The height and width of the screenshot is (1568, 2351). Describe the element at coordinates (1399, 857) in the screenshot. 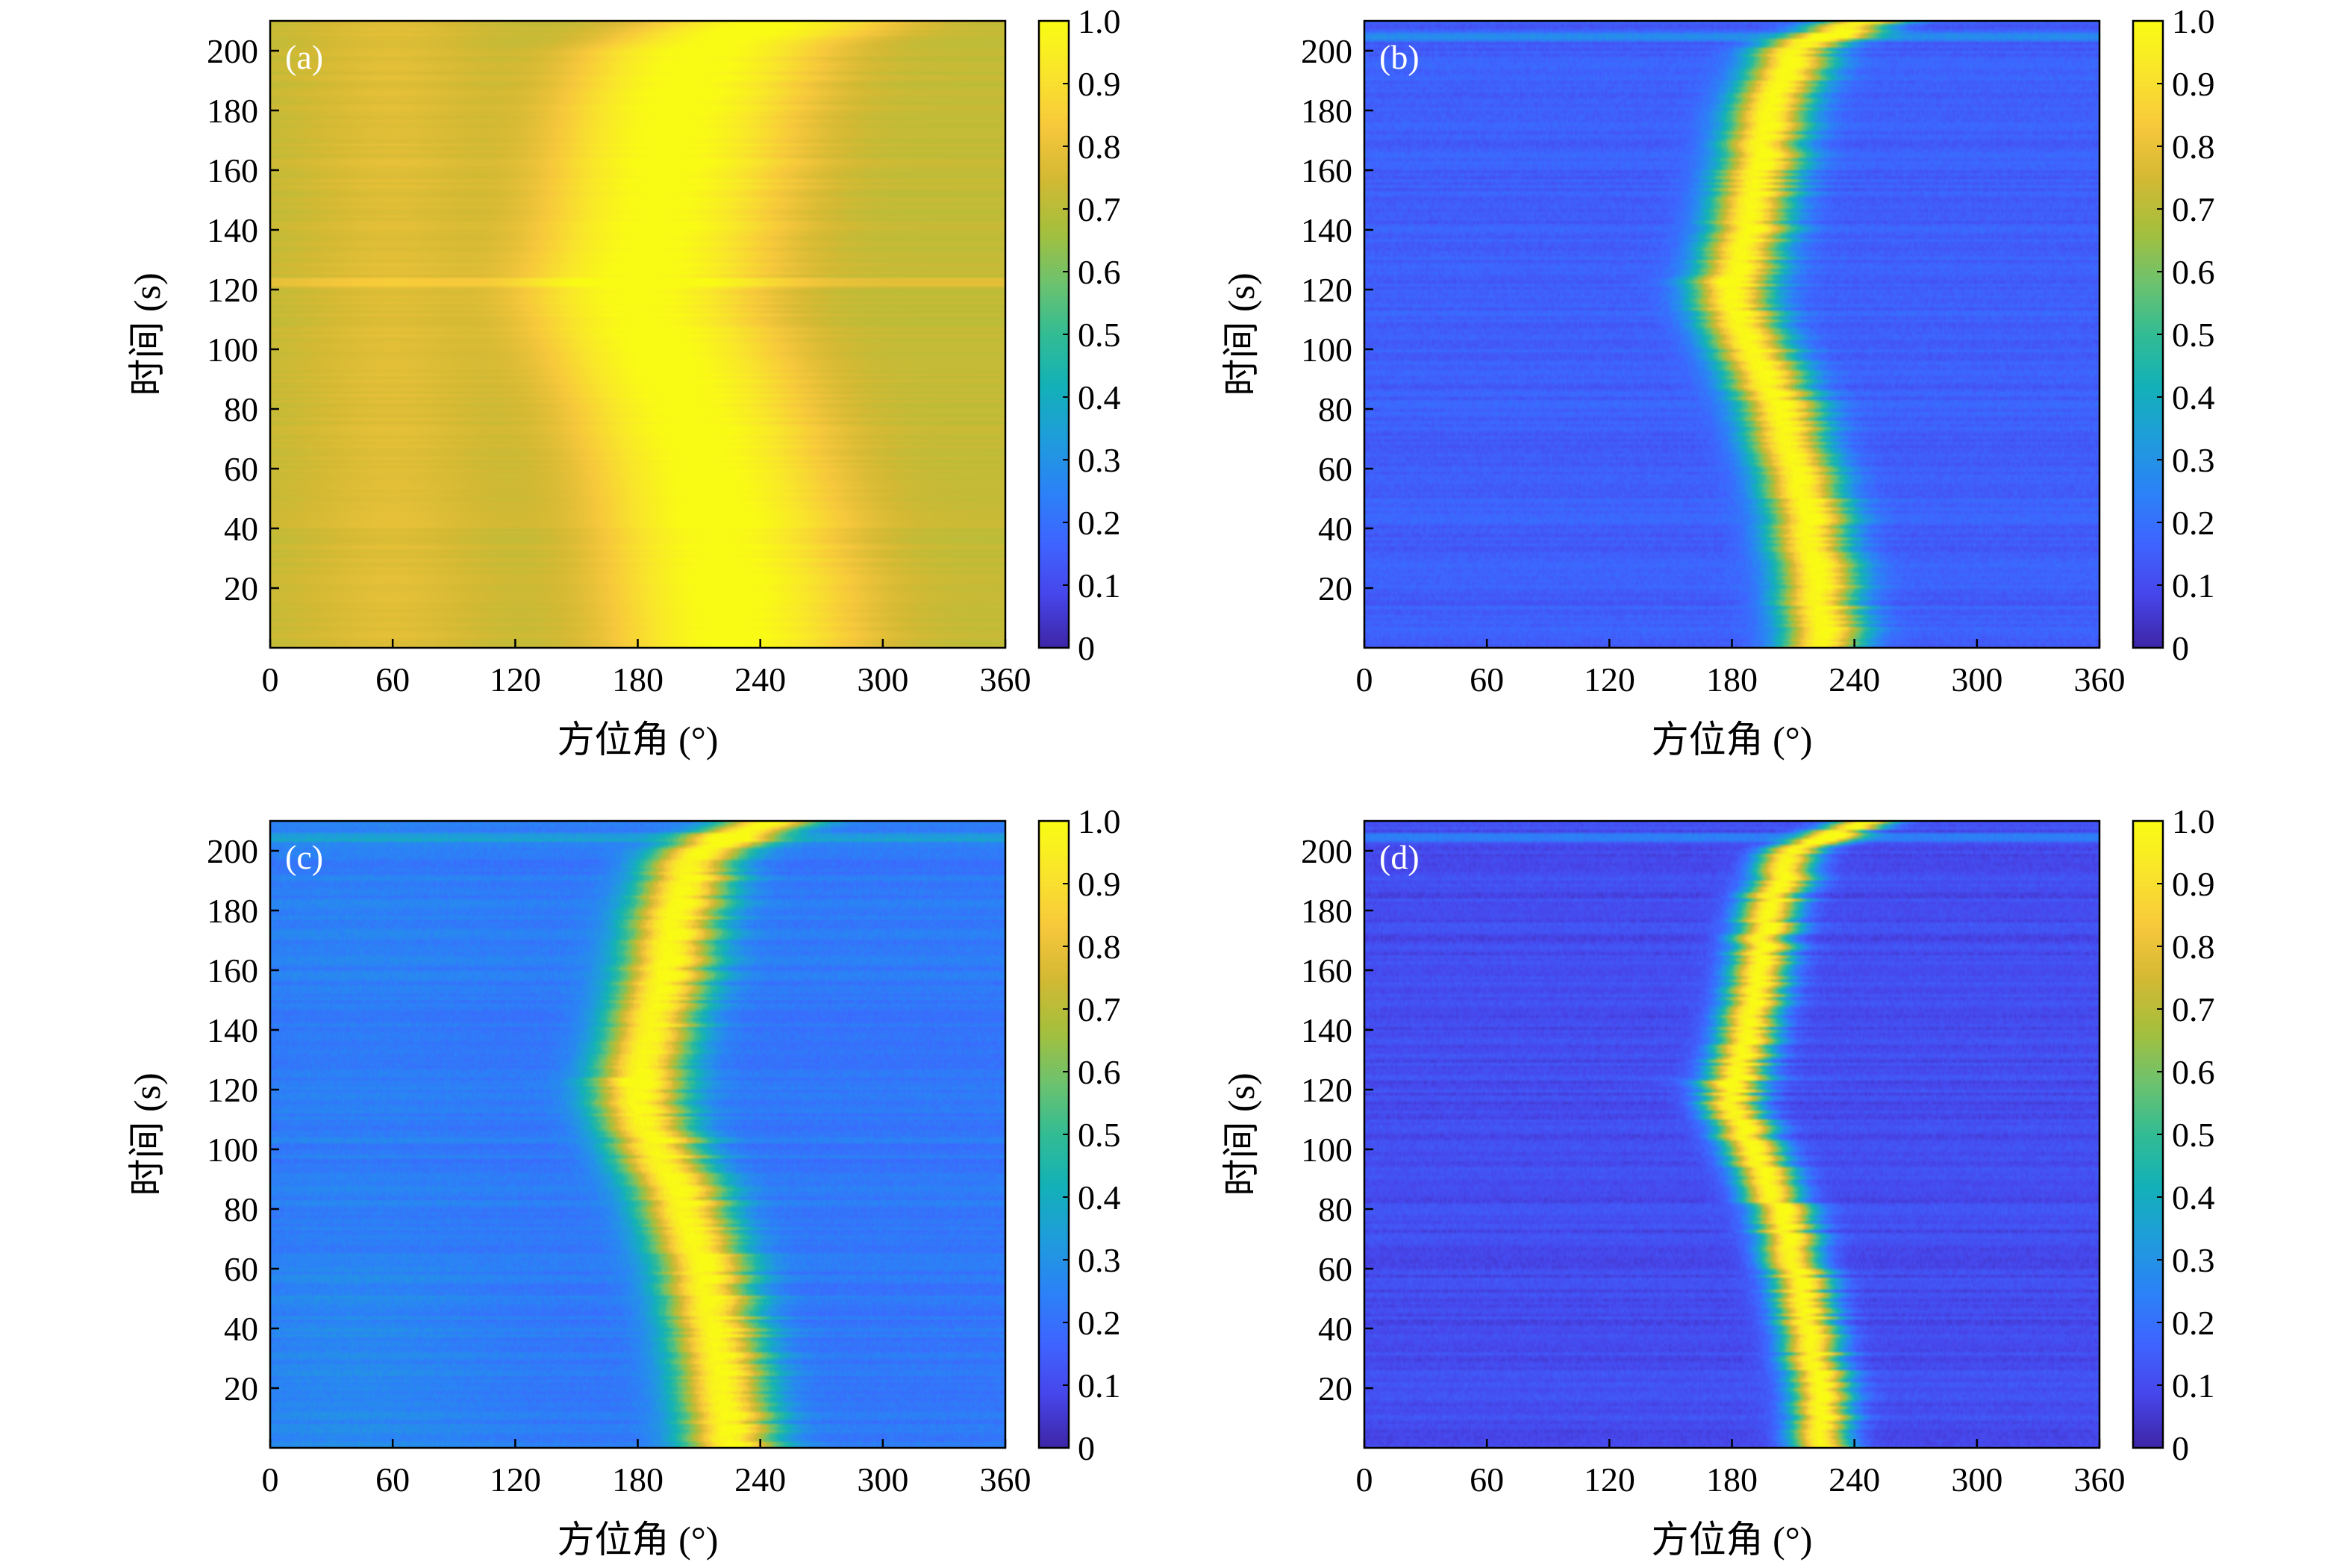

I see `panel-label: (d)` at that location.